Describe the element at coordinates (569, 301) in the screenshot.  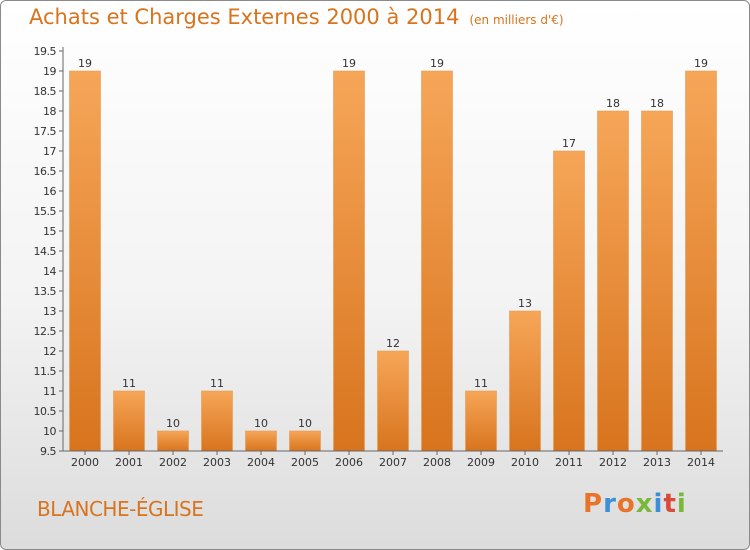
I see `bar-2011` at that location.